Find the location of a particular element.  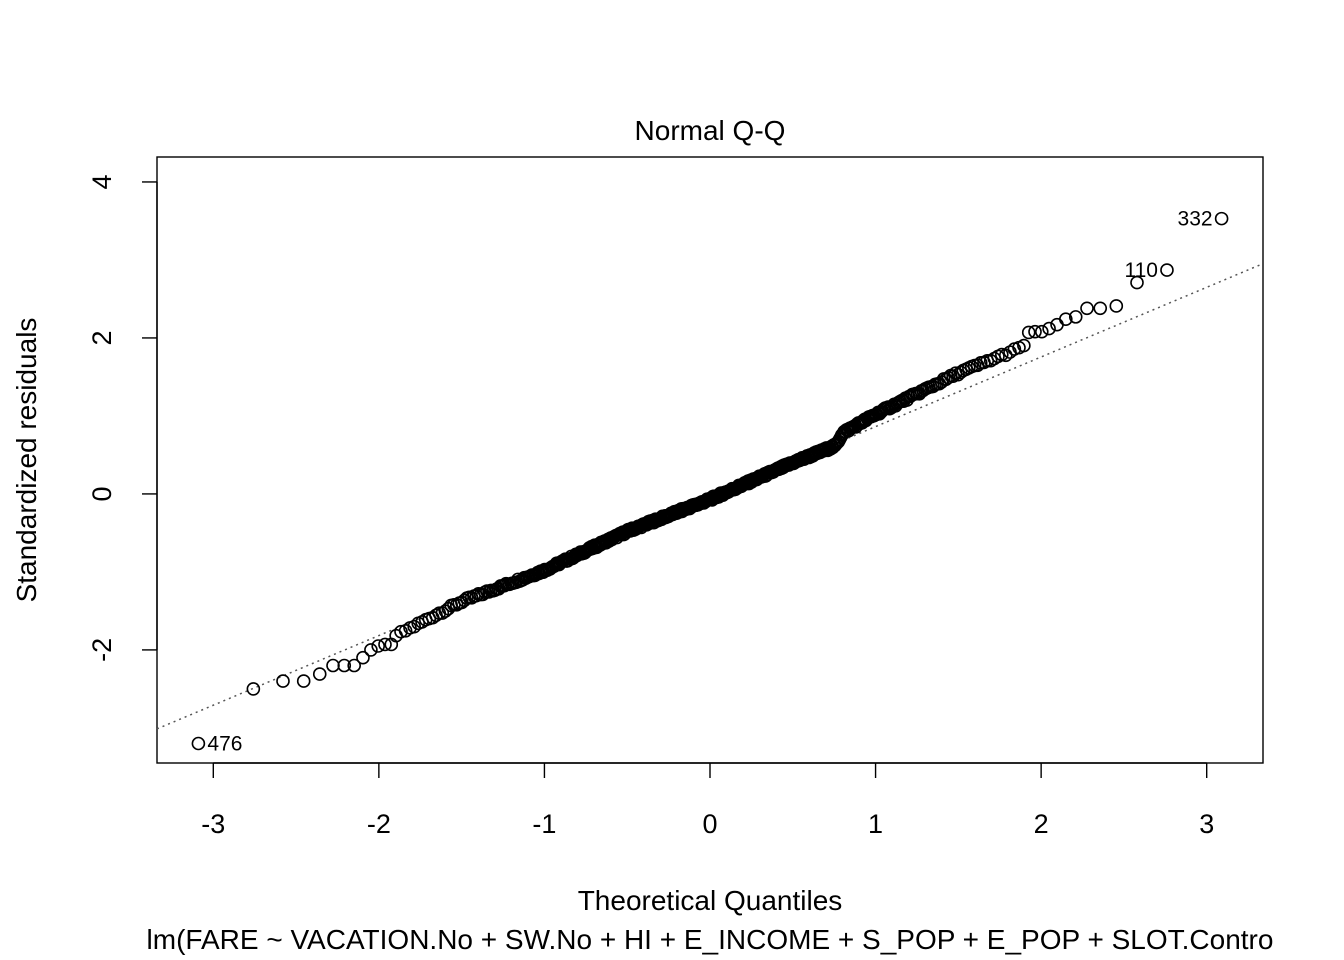

y-tick-label: 4 is located at coordinates (102, 181).